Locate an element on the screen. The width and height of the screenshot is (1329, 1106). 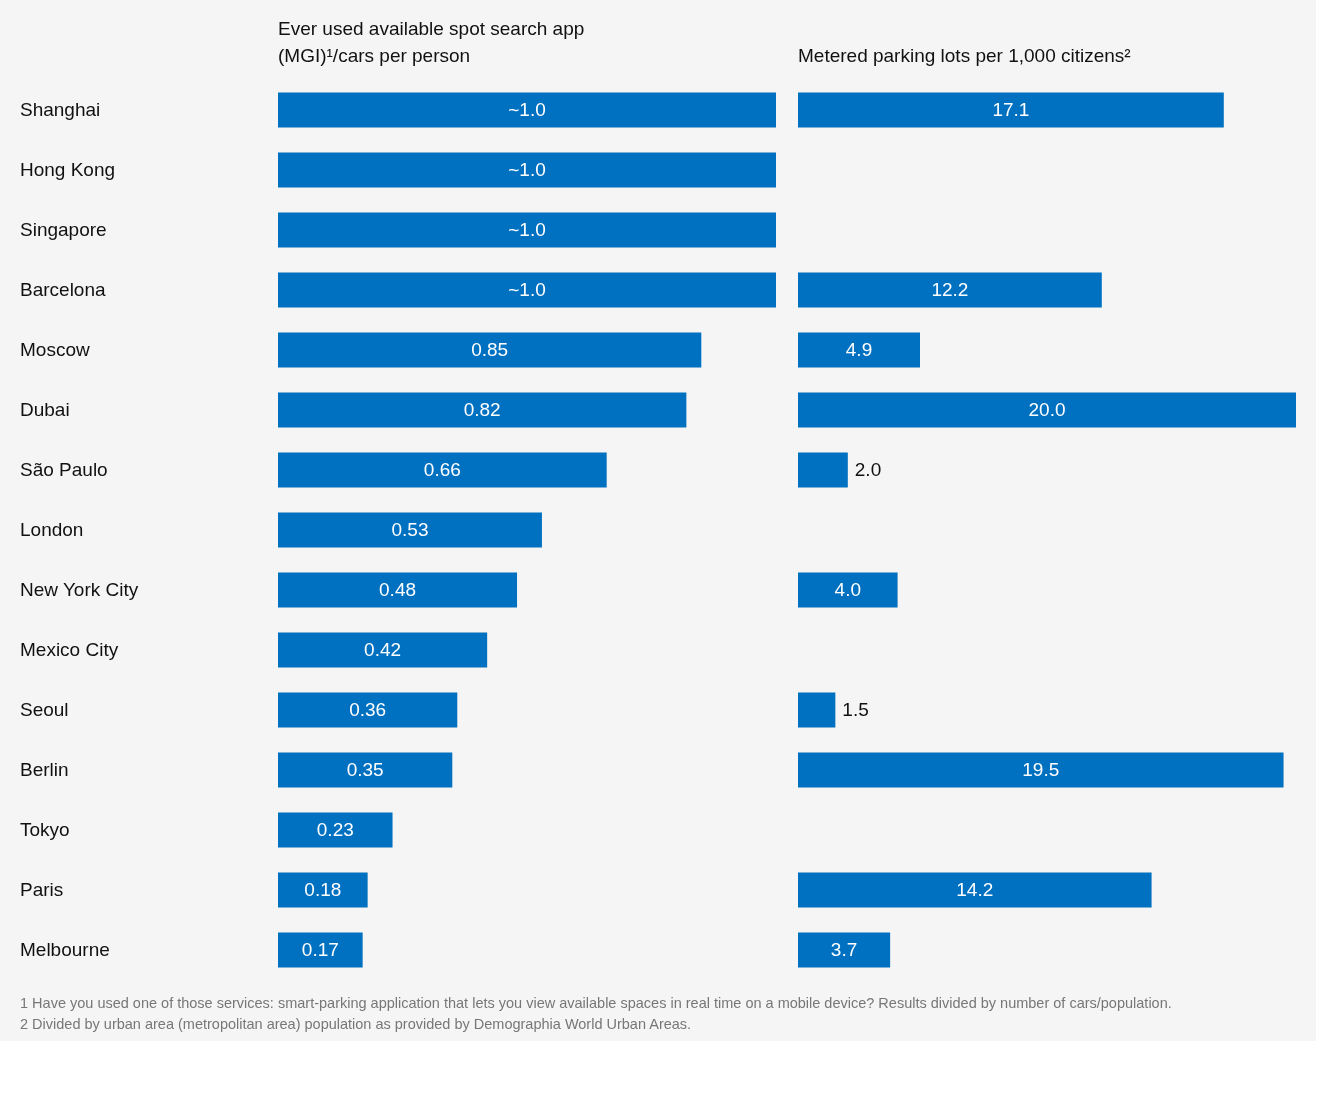
chart-title: Metered parking lots per 1,000 citizens² is located at coordinates (964, 55).